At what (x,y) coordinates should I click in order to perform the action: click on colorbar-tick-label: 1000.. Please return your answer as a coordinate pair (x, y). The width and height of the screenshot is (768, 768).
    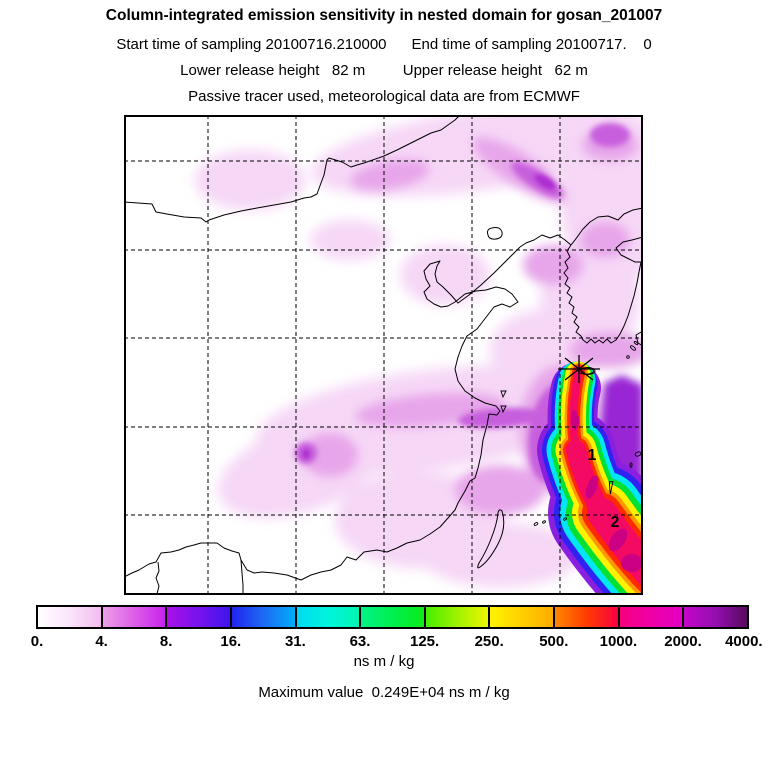
    Looking at the image, I should click on (618, 641).